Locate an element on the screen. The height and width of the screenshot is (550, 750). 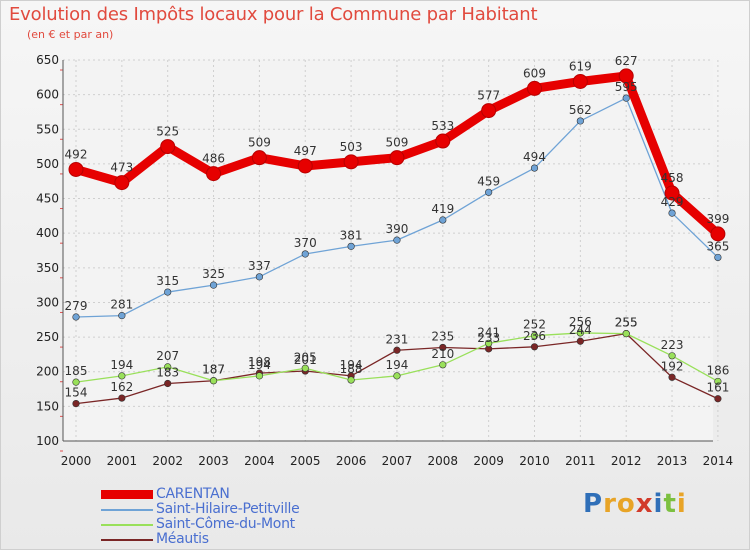
point-saint-come-du-mont-2004 is located at coordinates (259, 376).